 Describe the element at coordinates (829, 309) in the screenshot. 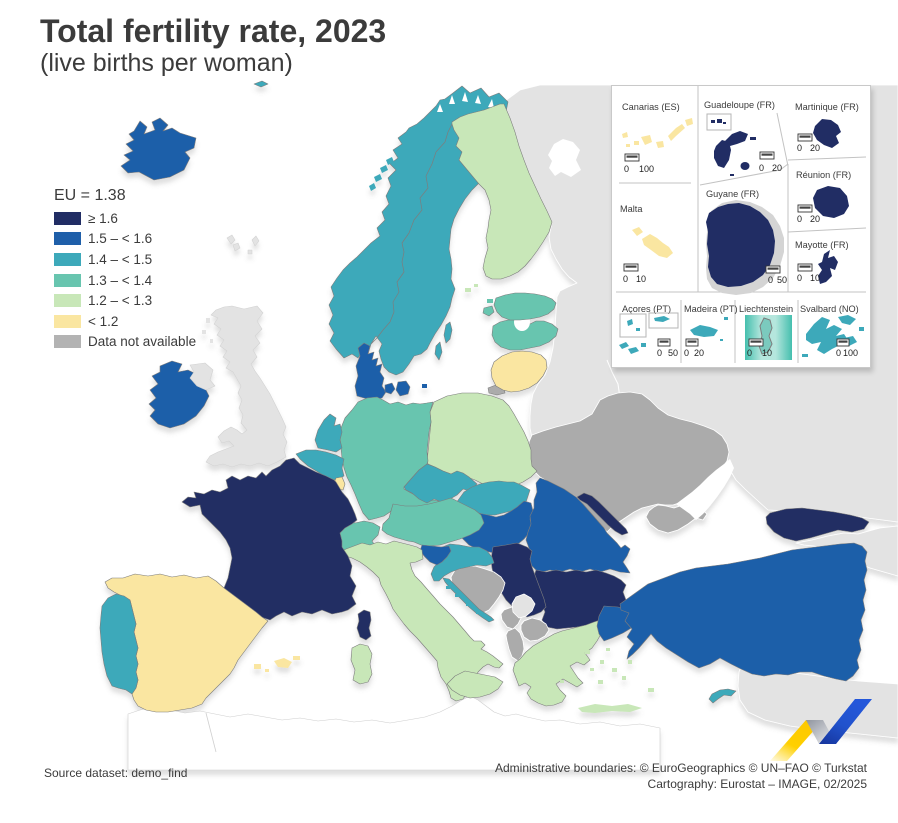

I see `svg-text: Svalbard (NO)` at that location.